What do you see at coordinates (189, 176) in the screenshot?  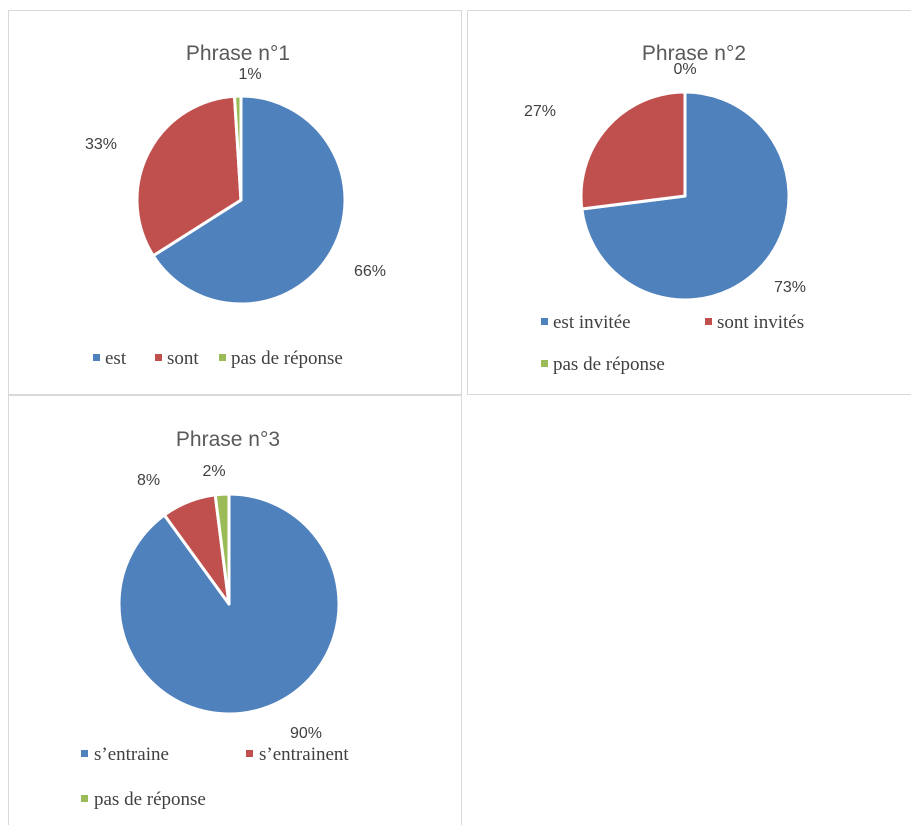 I see `pie-slice-sont` at bounding box center [189, 176].